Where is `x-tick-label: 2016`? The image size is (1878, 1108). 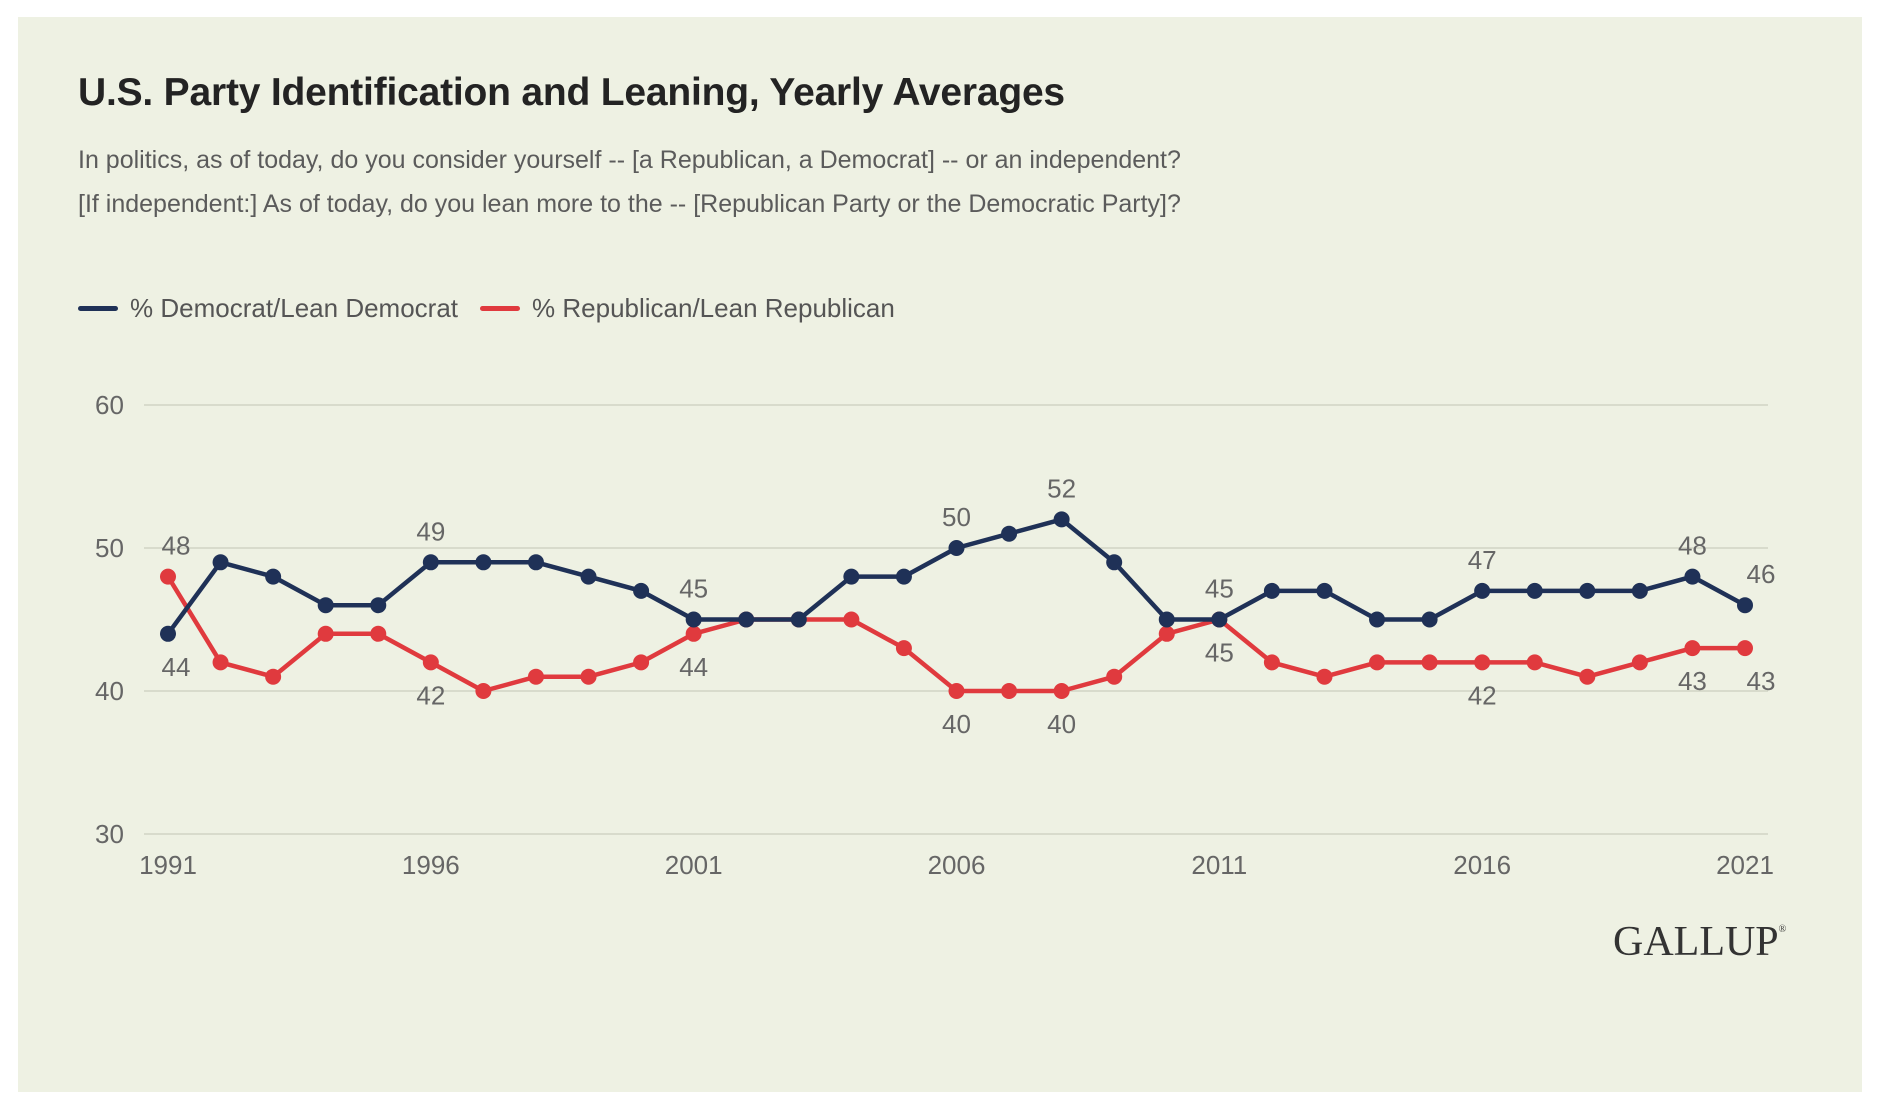
x-tick-label: 2016 is located at coordinates (1482, 865).